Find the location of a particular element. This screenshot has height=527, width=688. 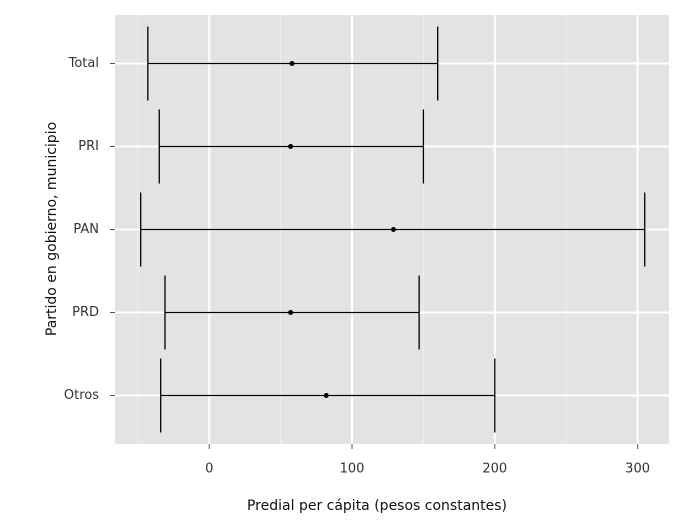

y-tick-label: PRD is located at coordinates (85, 312).